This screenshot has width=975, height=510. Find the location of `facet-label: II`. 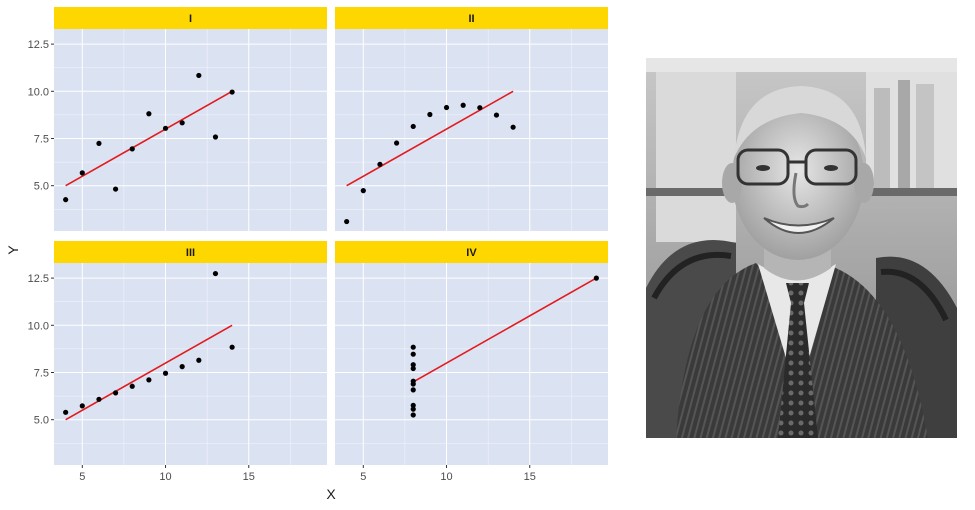

facet-label: II is located at coordinates (471, 19).